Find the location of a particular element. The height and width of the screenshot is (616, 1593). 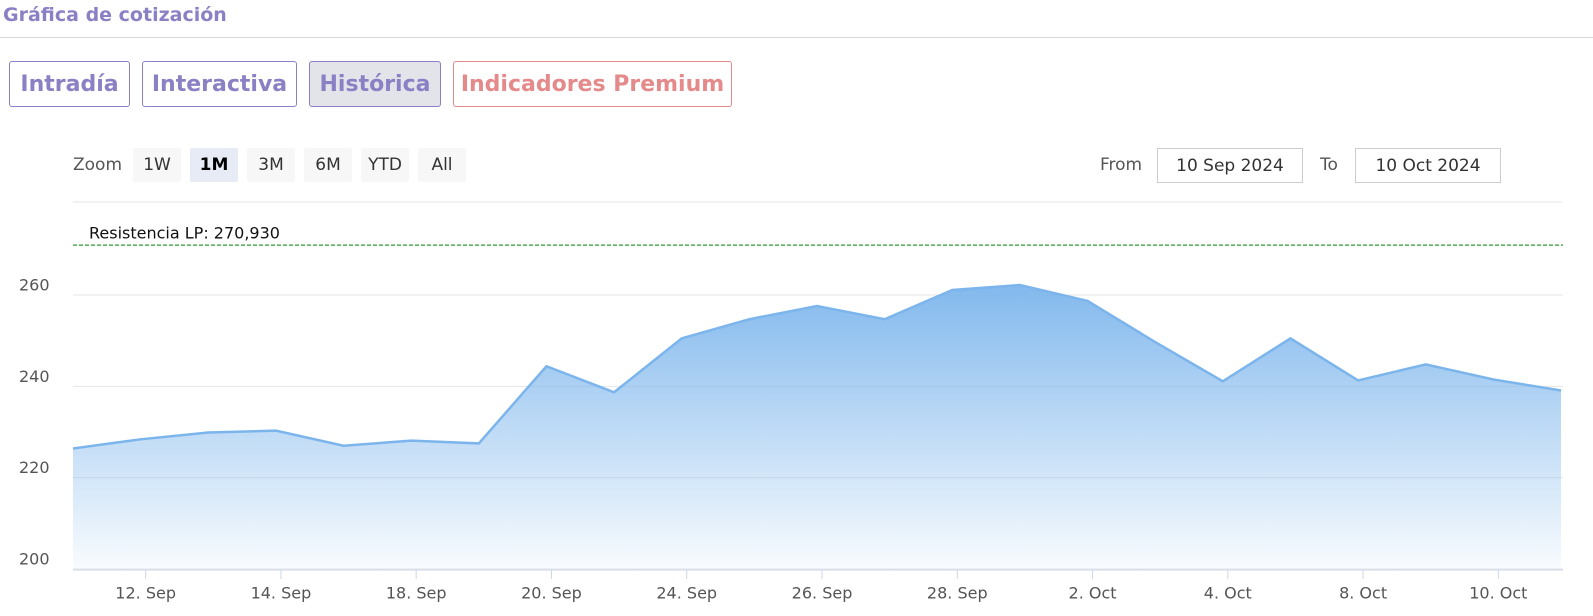

x-tick-label: 18. Sep is located at coordinates (416, 593).